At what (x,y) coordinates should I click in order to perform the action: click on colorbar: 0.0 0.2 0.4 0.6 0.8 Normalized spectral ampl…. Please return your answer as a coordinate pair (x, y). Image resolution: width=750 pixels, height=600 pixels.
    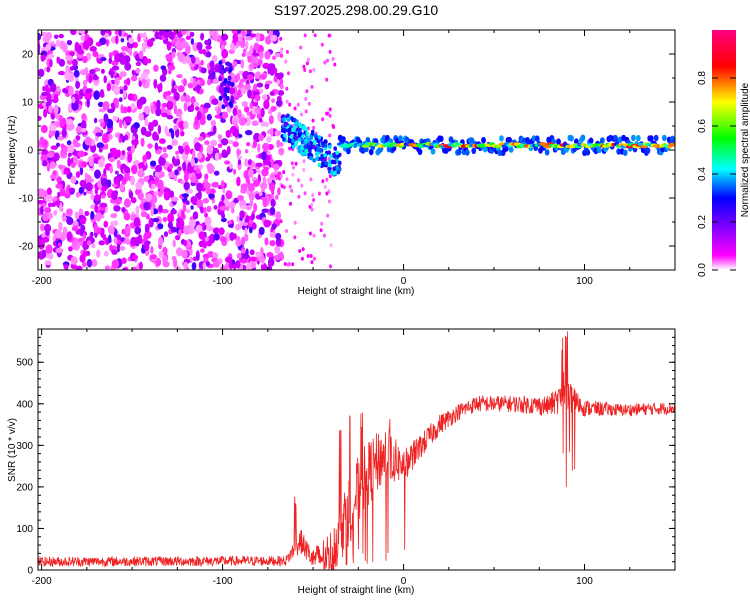
    Looking at the image, I should click on (723, 153).